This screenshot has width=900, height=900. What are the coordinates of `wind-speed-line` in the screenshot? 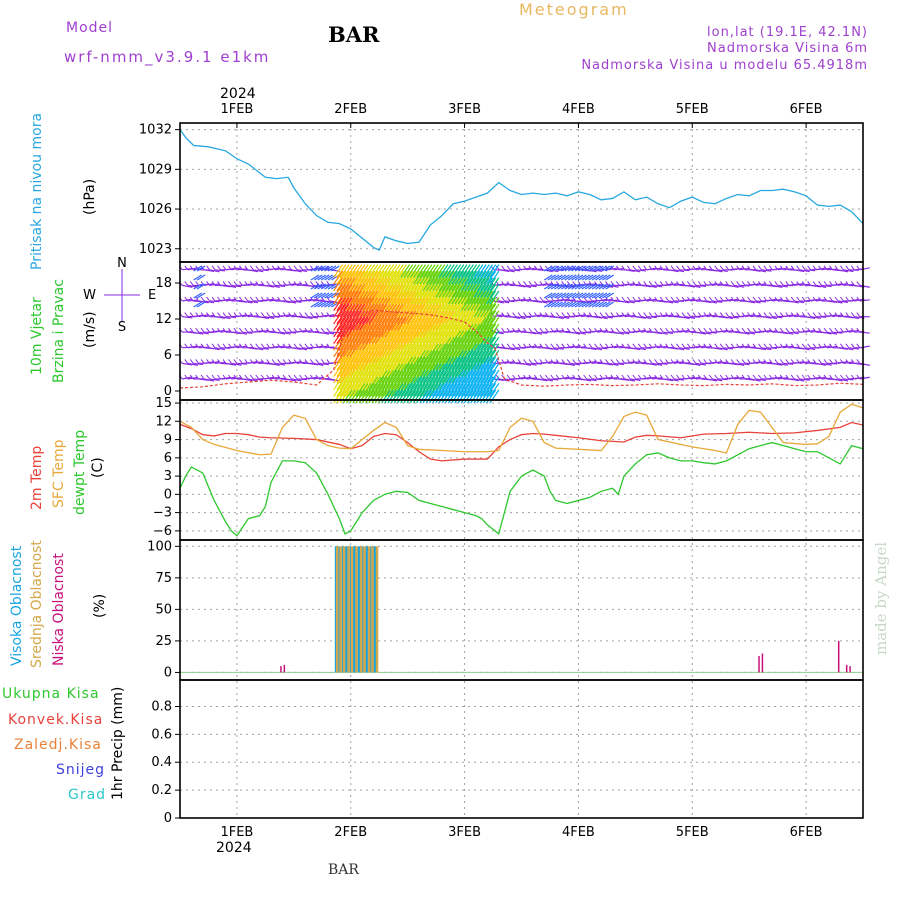 It's located at (521, 349).